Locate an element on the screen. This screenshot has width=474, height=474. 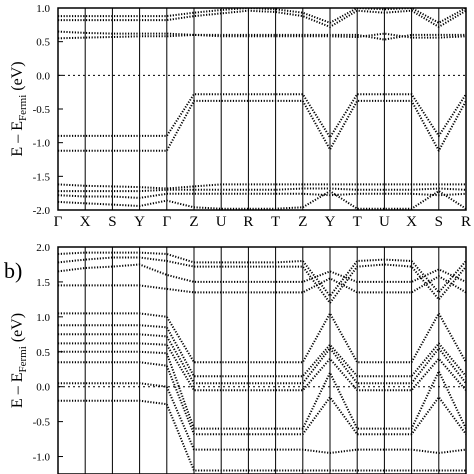
panel-label: b) is located at coordinates (13, 270).